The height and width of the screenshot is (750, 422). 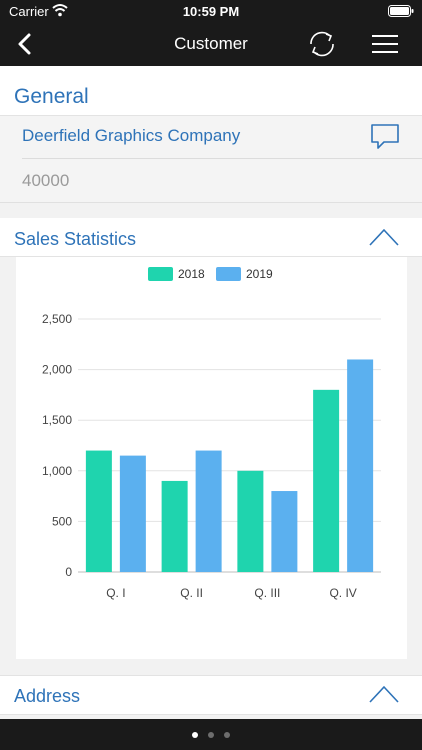 I want to click on y-tick-label: 1,000, so click(x=57, y=471).